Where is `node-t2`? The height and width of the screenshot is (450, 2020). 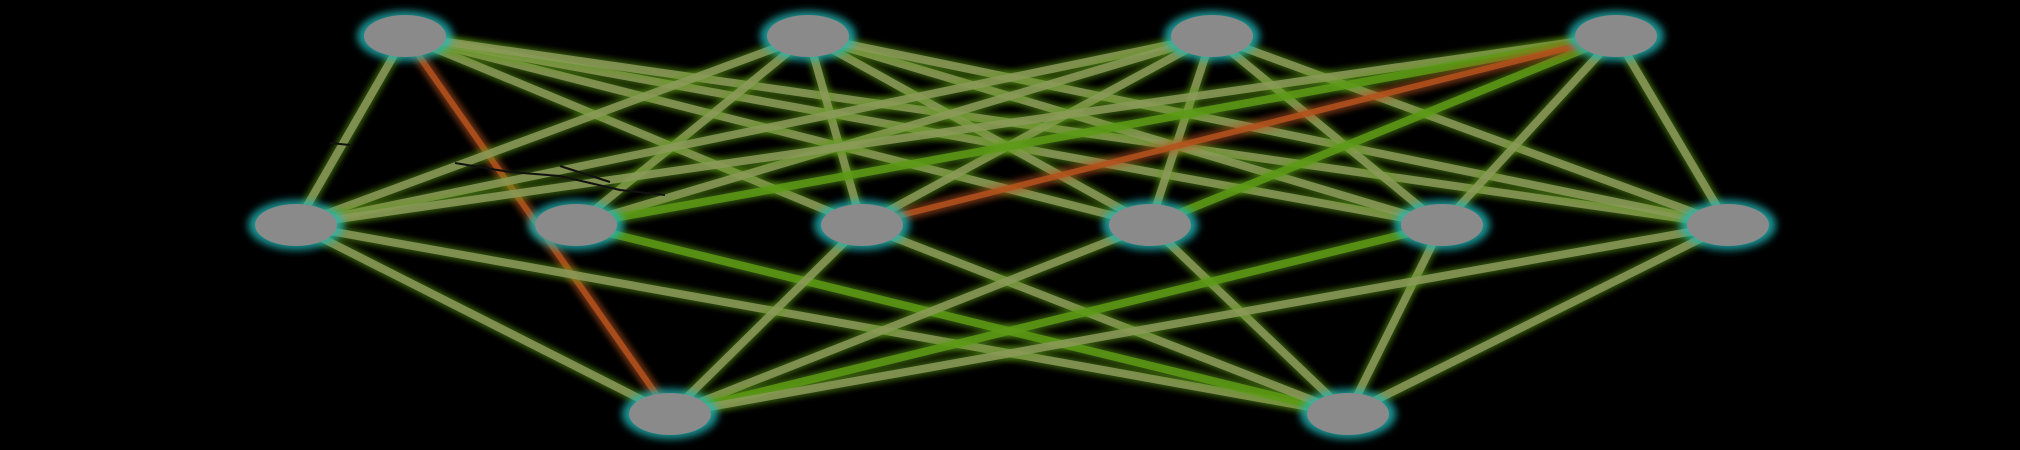
node-t2 is located at coordinates (808, 36).